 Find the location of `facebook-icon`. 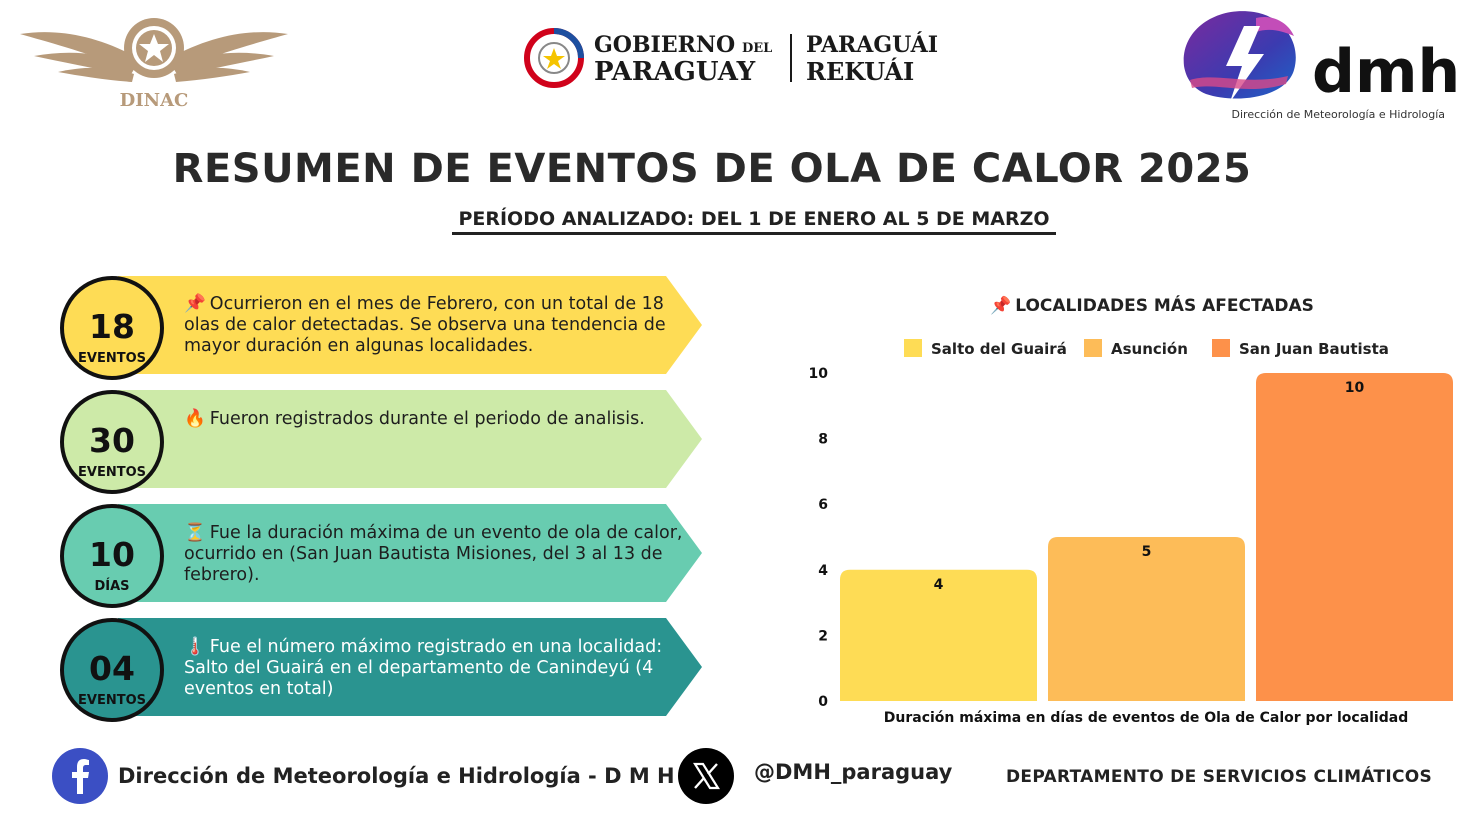

facebook-icon is located at coordinates (80, 776).